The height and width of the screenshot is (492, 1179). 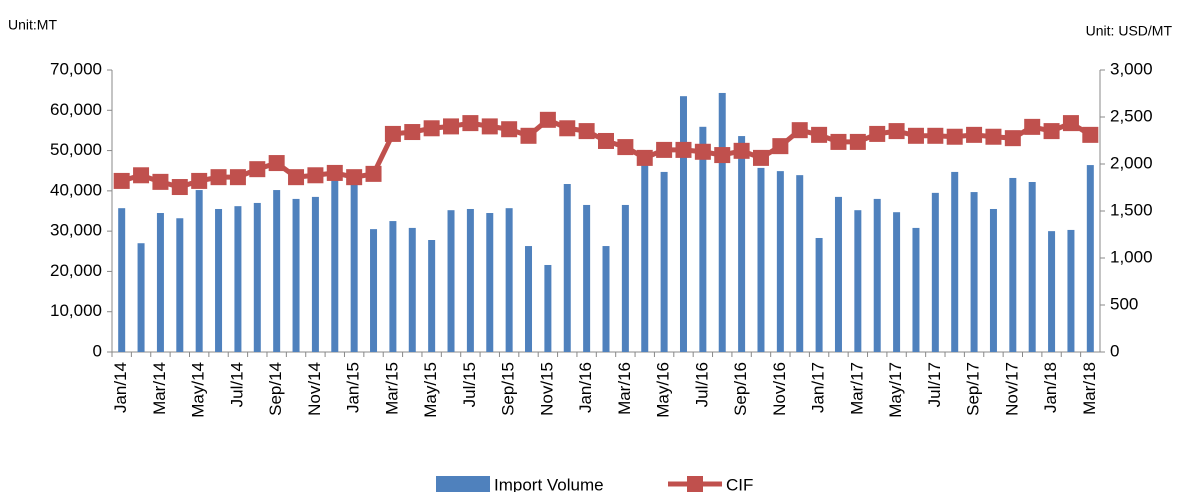 I want to click on y-tick-label: 60,000, so click(x=76, y=109).